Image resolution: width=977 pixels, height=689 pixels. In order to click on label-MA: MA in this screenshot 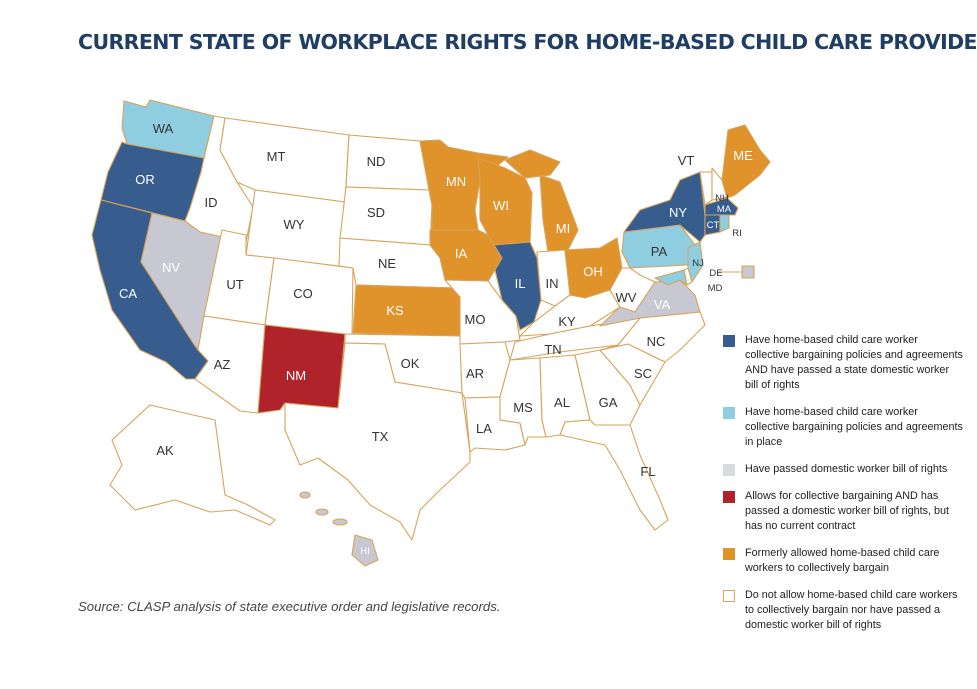, I will do `click(724, 209)`.